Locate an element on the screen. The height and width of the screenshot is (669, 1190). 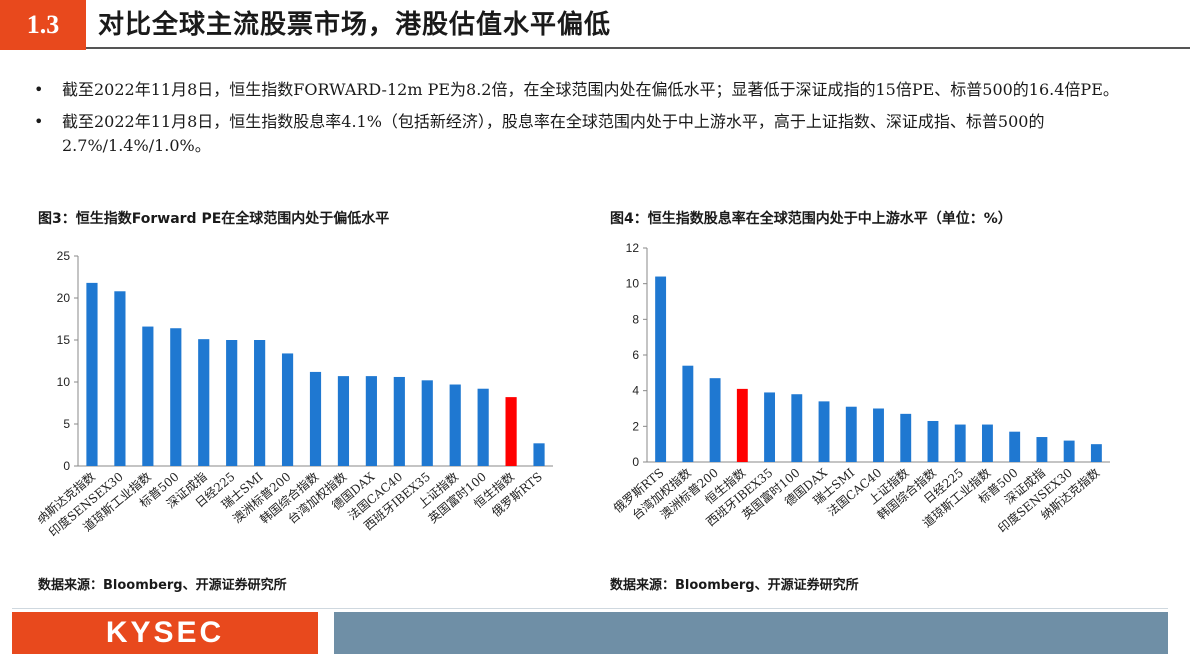
section-number-badge: 1.3 is located at coordinates (43, 25).